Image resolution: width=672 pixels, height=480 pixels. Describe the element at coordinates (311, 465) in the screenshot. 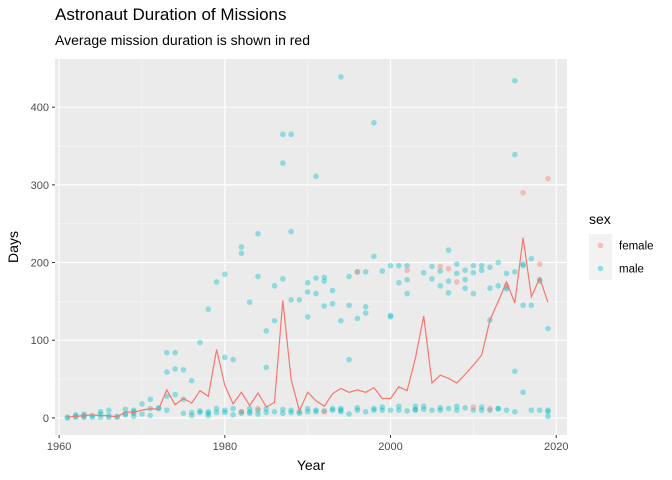

I see `x-axis-title: Year` at that location.